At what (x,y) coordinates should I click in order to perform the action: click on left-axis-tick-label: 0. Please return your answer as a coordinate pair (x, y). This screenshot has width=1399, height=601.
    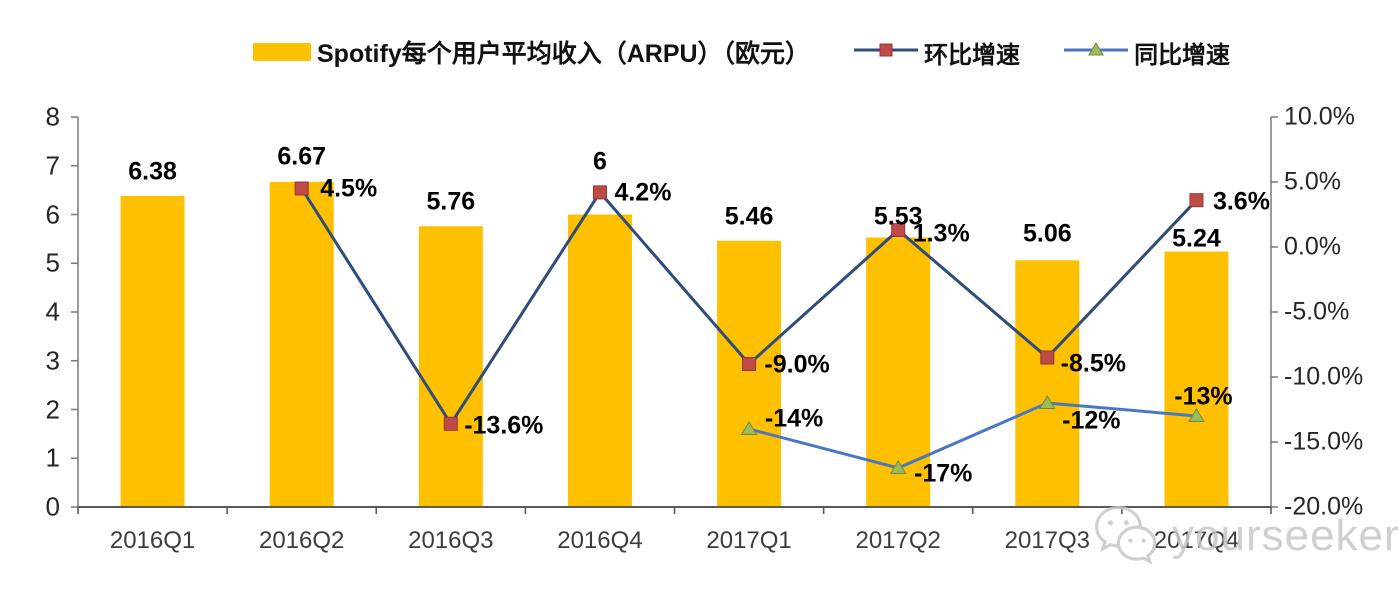
    Looking at the image, I should click on (52, 506).